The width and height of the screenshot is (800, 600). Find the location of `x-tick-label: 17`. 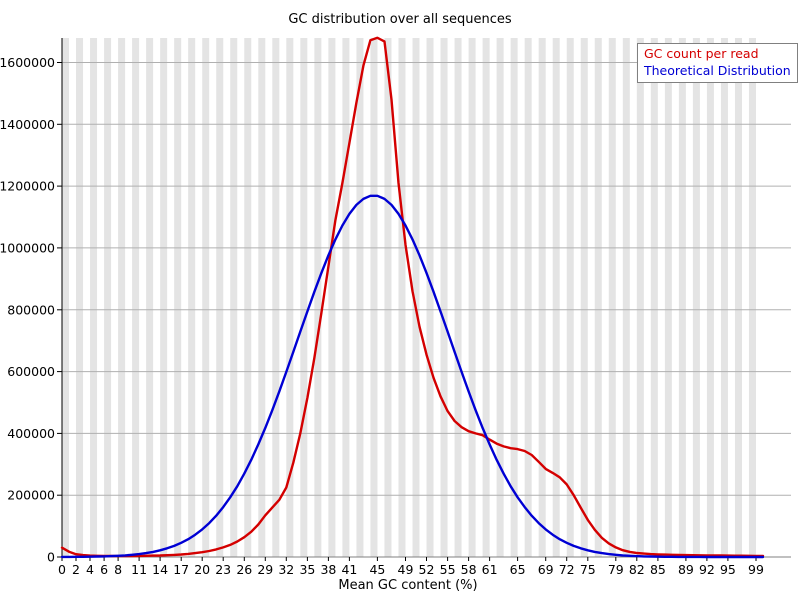

x-tick-label: 17 is located at coordinates (181, 569).